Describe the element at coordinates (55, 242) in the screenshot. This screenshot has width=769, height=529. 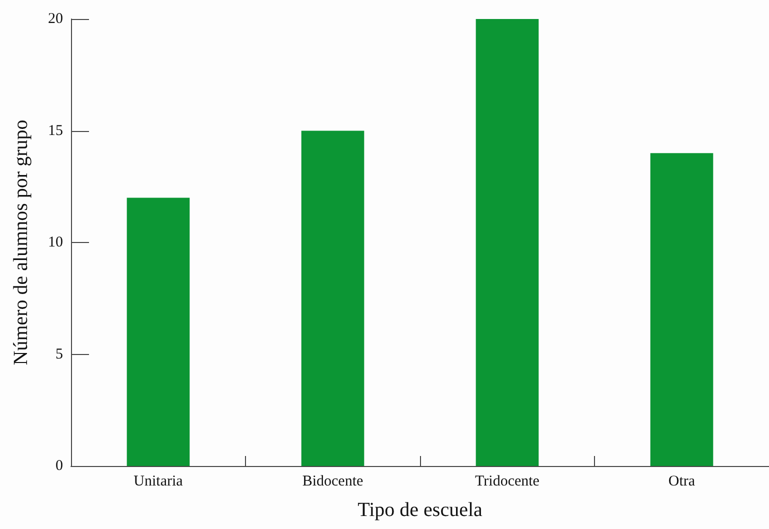
I see `y-tick-label: 10` at that location.